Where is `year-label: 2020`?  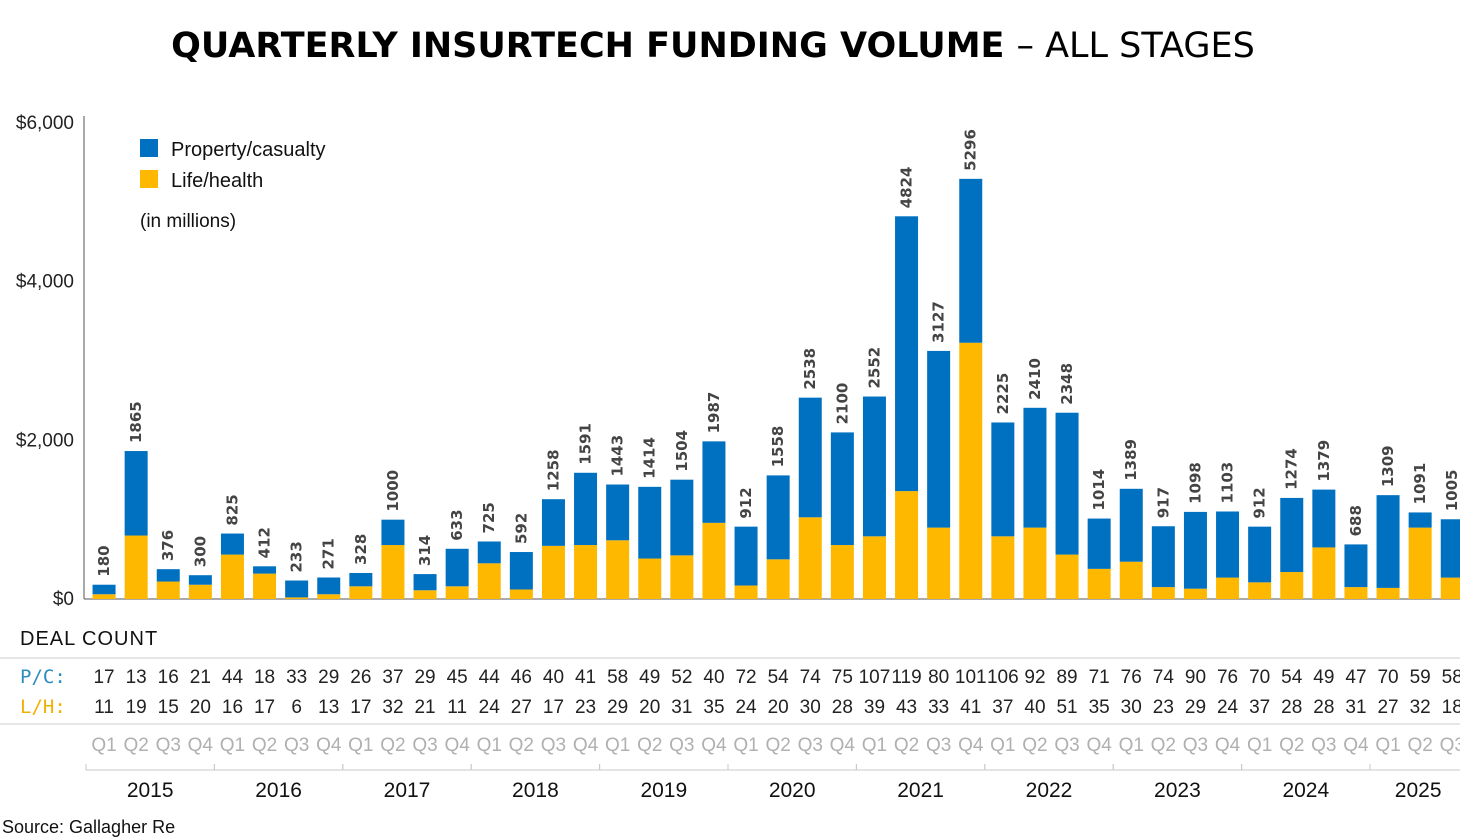 year-label: 2020 is located at coordinates (792, 790).